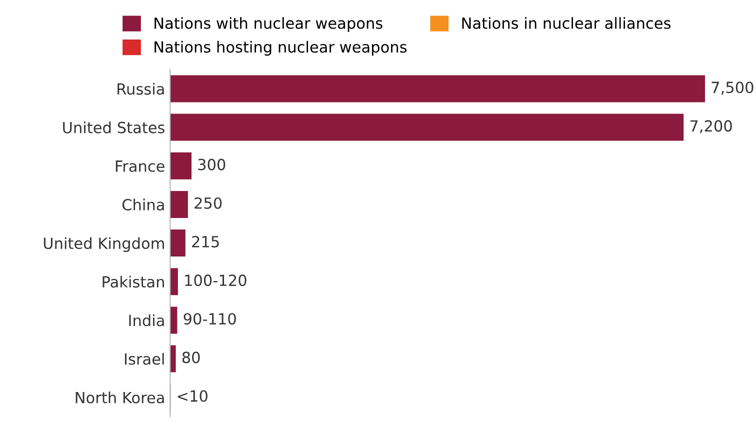  I want to click on y-tick-label: Israel, so click(144, 358).